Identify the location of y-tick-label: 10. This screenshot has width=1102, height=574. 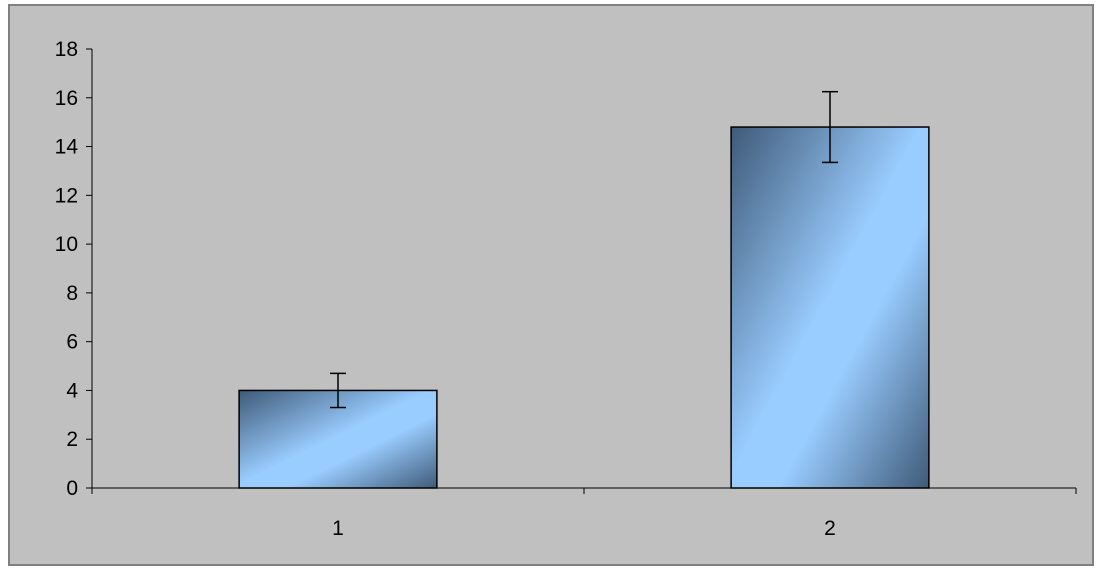
(66, 244).